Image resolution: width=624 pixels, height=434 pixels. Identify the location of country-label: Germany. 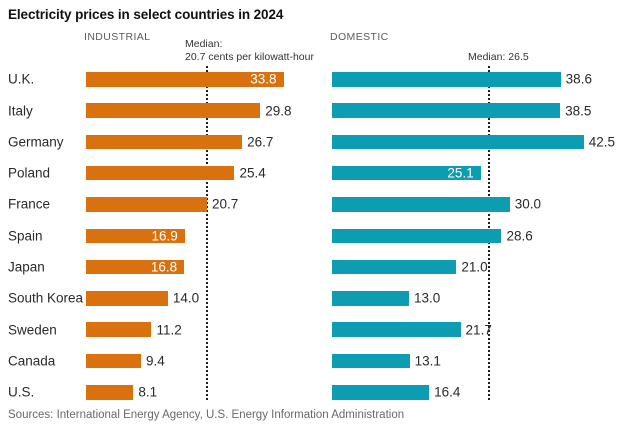
(36, 142).